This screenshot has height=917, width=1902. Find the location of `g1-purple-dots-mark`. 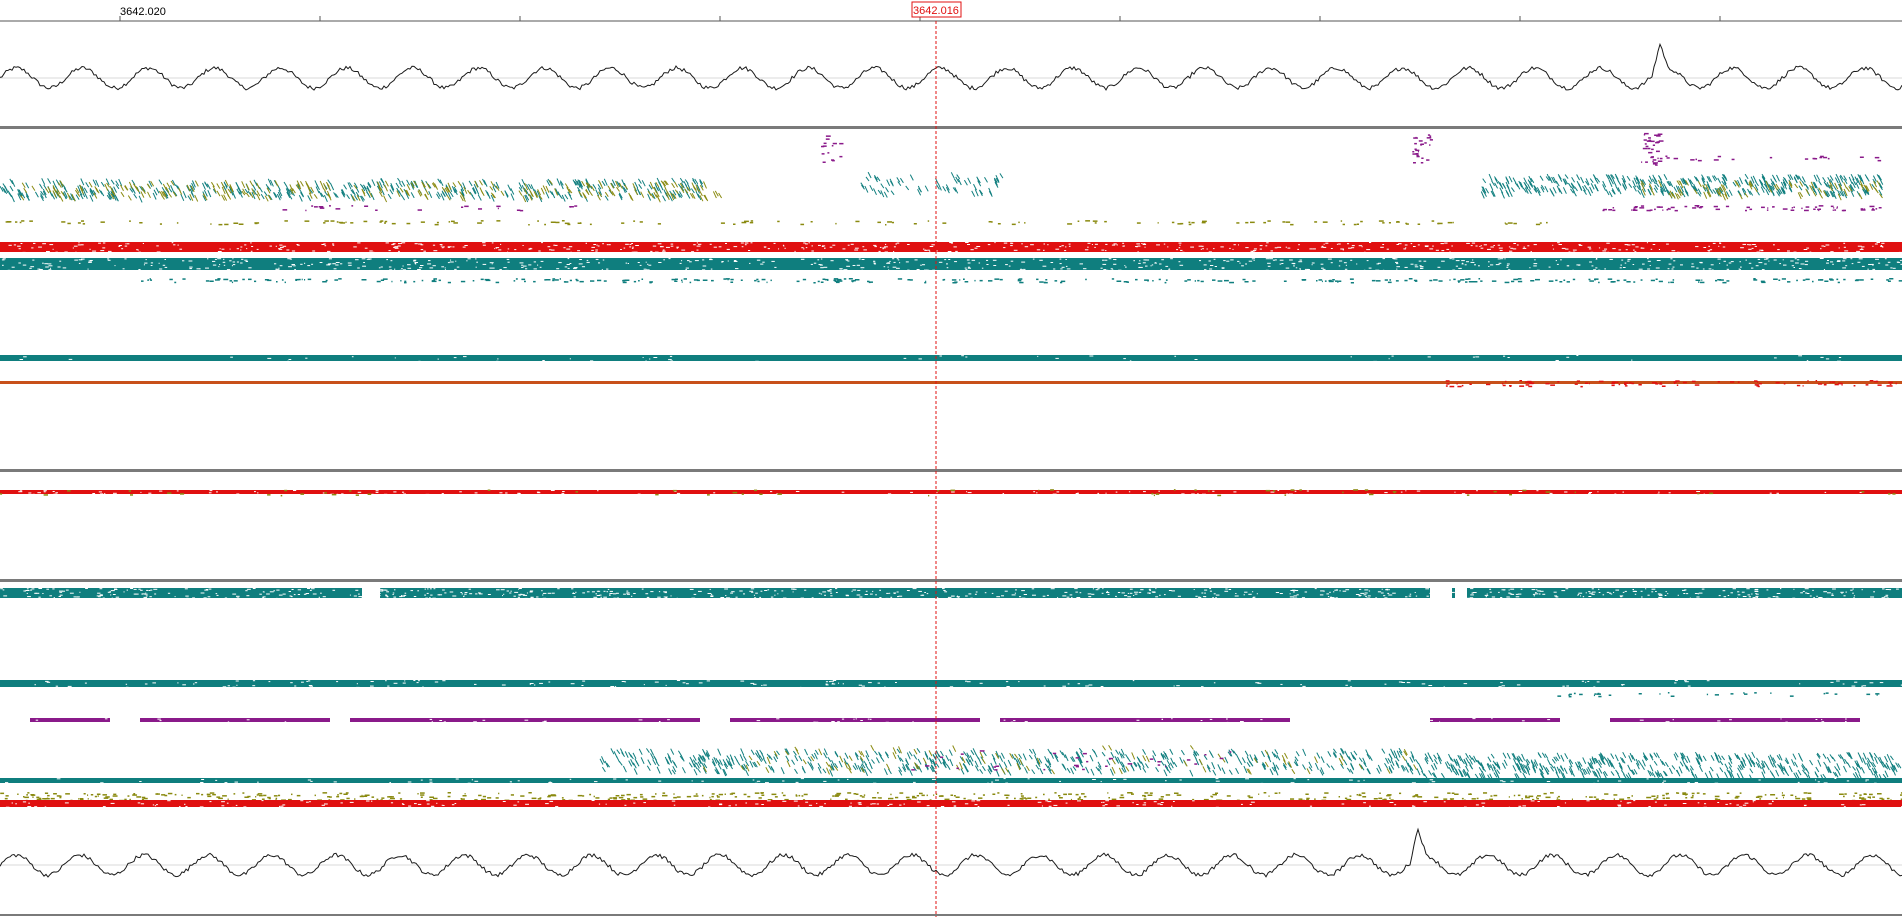

g1-purple-dots-mark is located at coordinates (1733, 159).